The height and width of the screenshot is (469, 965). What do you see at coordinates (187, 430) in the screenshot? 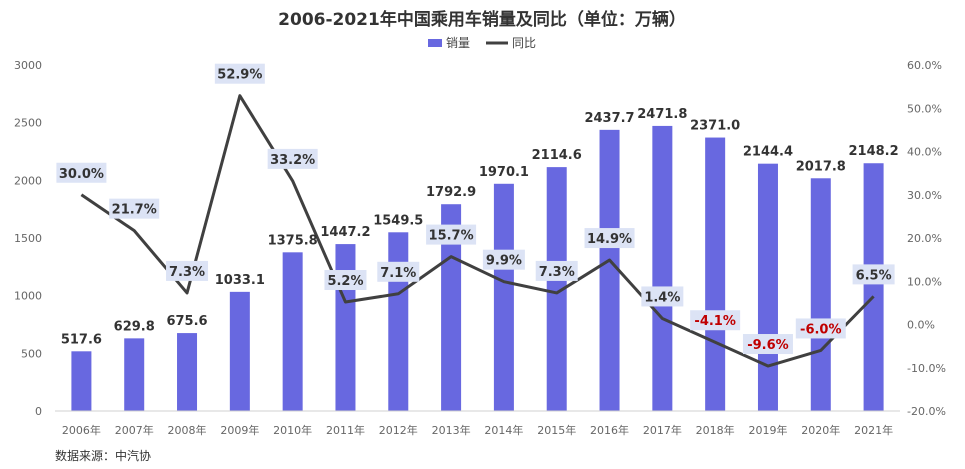
I see `x-tick-label: 2008年` at bounding box center [187, 430].